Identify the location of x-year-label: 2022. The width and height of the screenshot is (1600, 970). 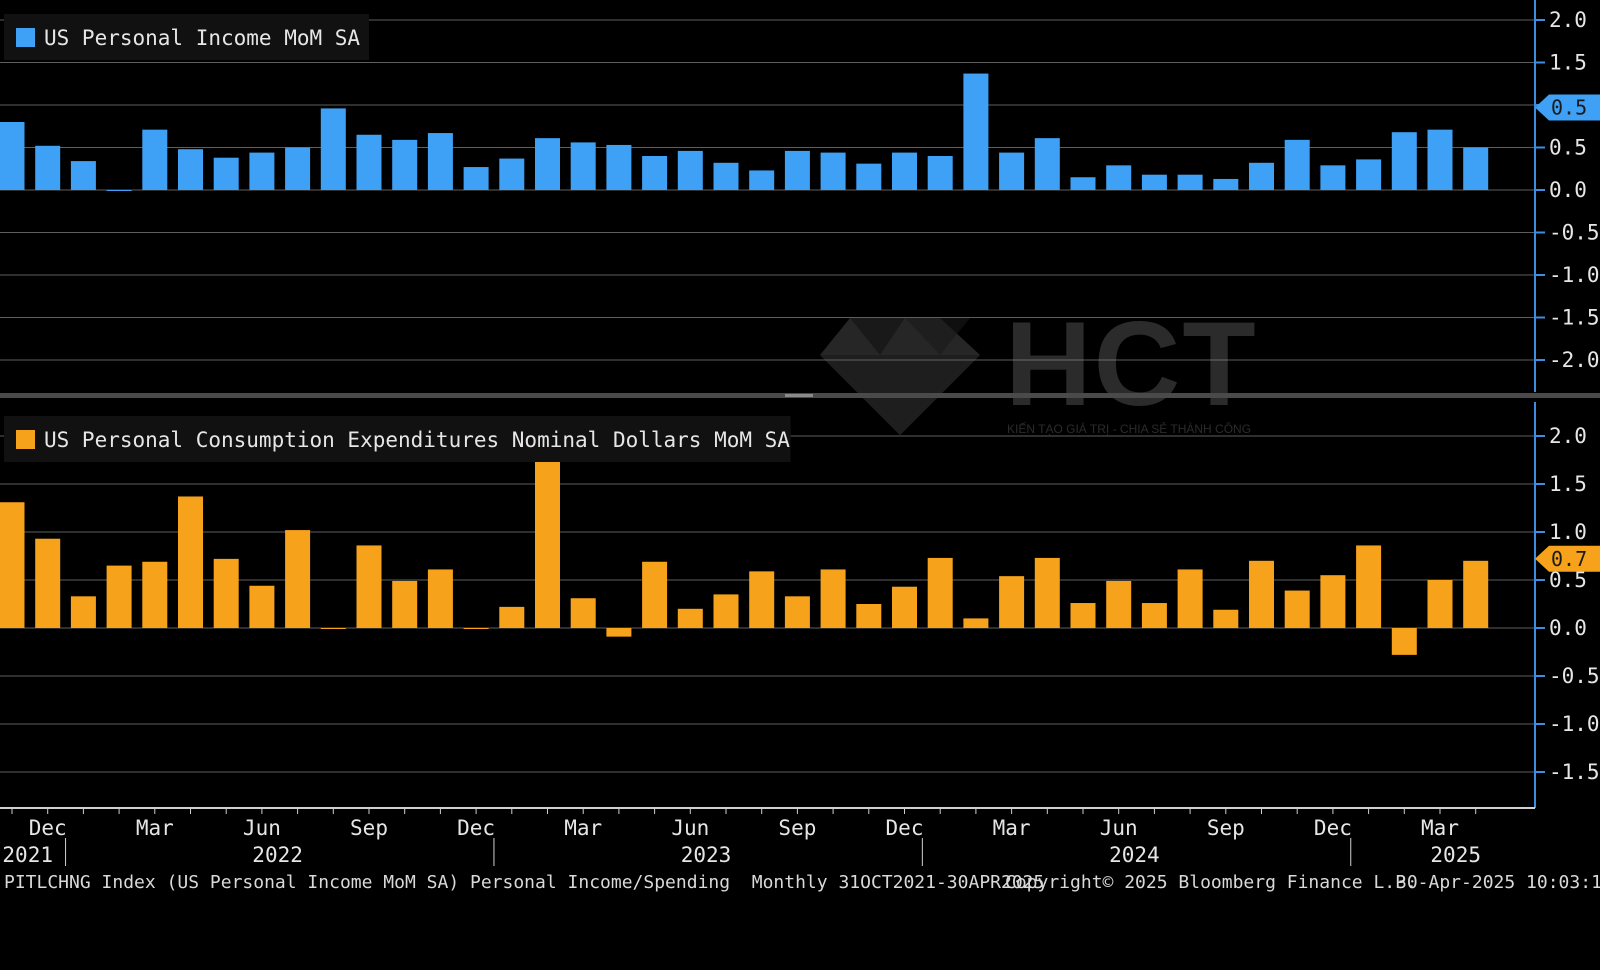
(277, 855).